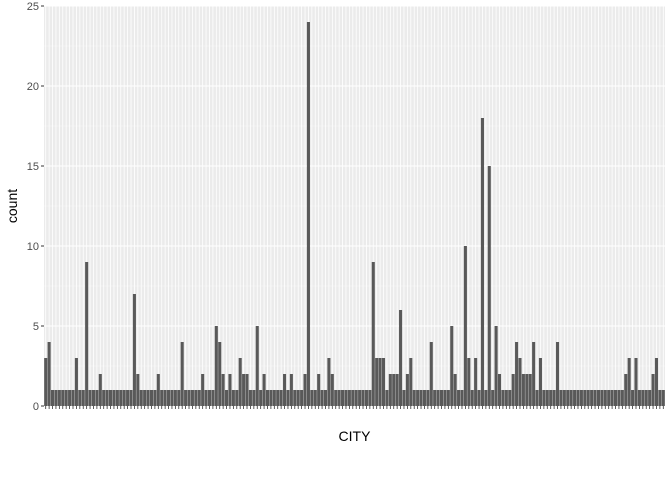 The width and height of the screenshot is (672, 485). I want to click on y-tick-label: 20, so click(33, 87).